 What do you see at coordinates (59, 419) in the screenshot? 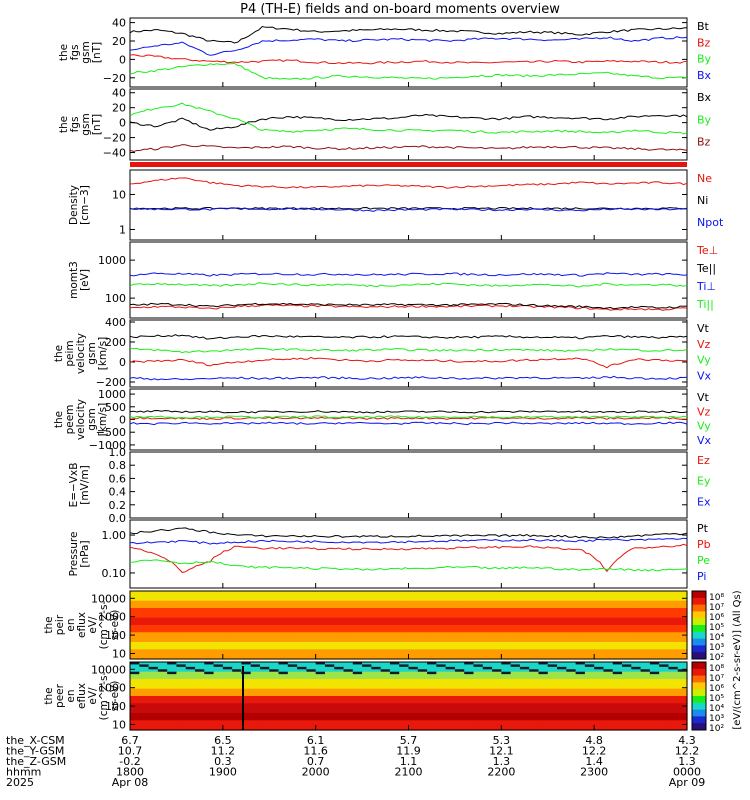
I see `y-axis-label: the` at bounding box center [59, 419].